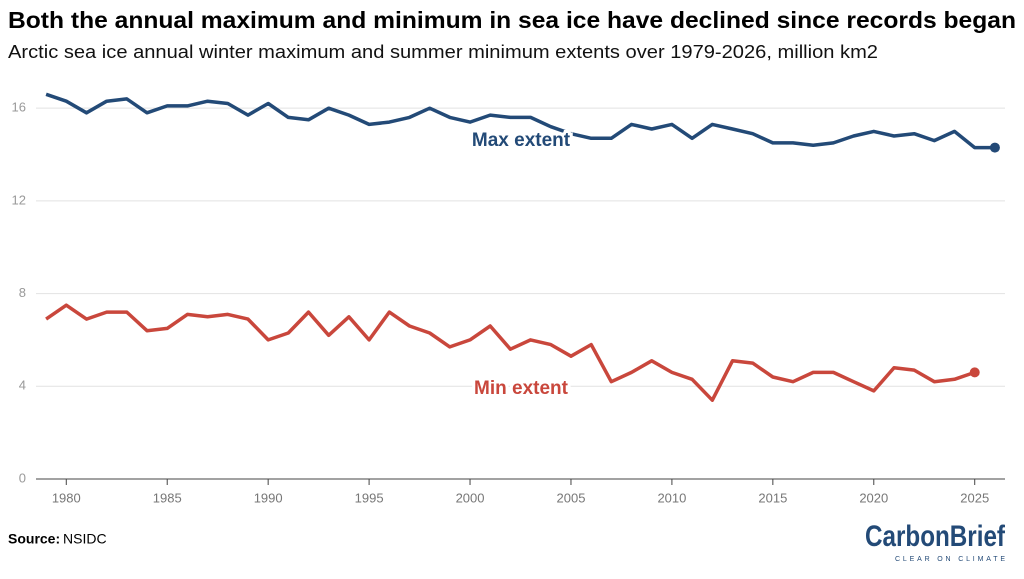 The width and height of the screenshot is (1024, 579). I want to click on y-tick-label: 0, so click(22, 477).